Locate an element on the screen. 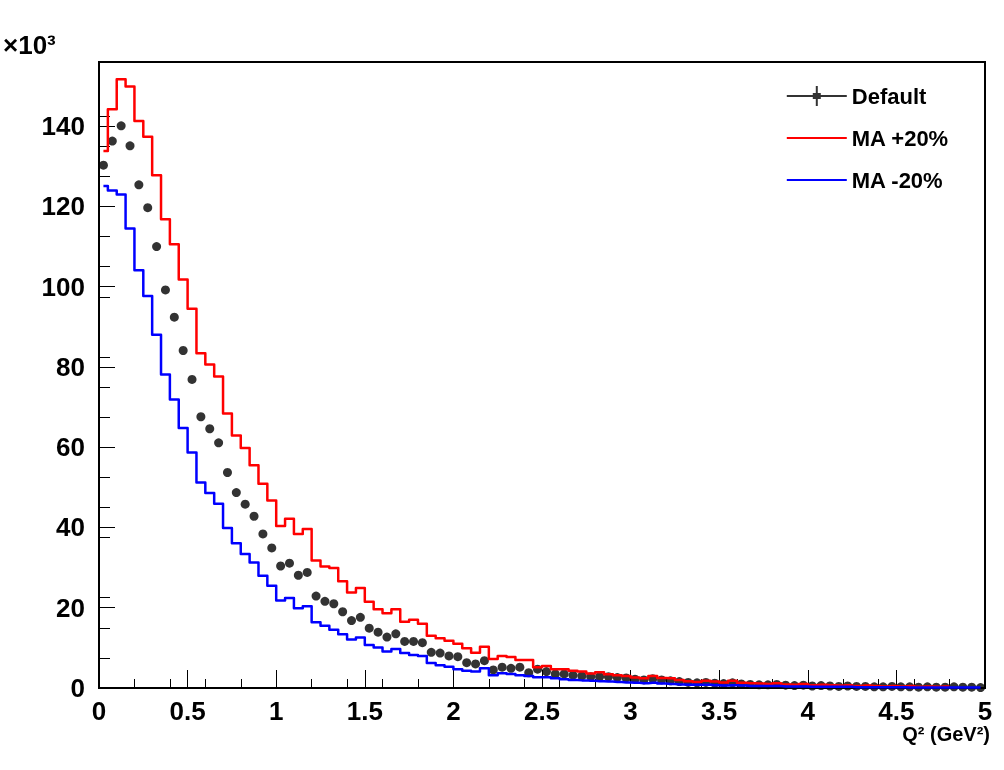 This screenshot has width=1004, height=770. y-axis-title: ×10³ is located at coordinates (30, 45).